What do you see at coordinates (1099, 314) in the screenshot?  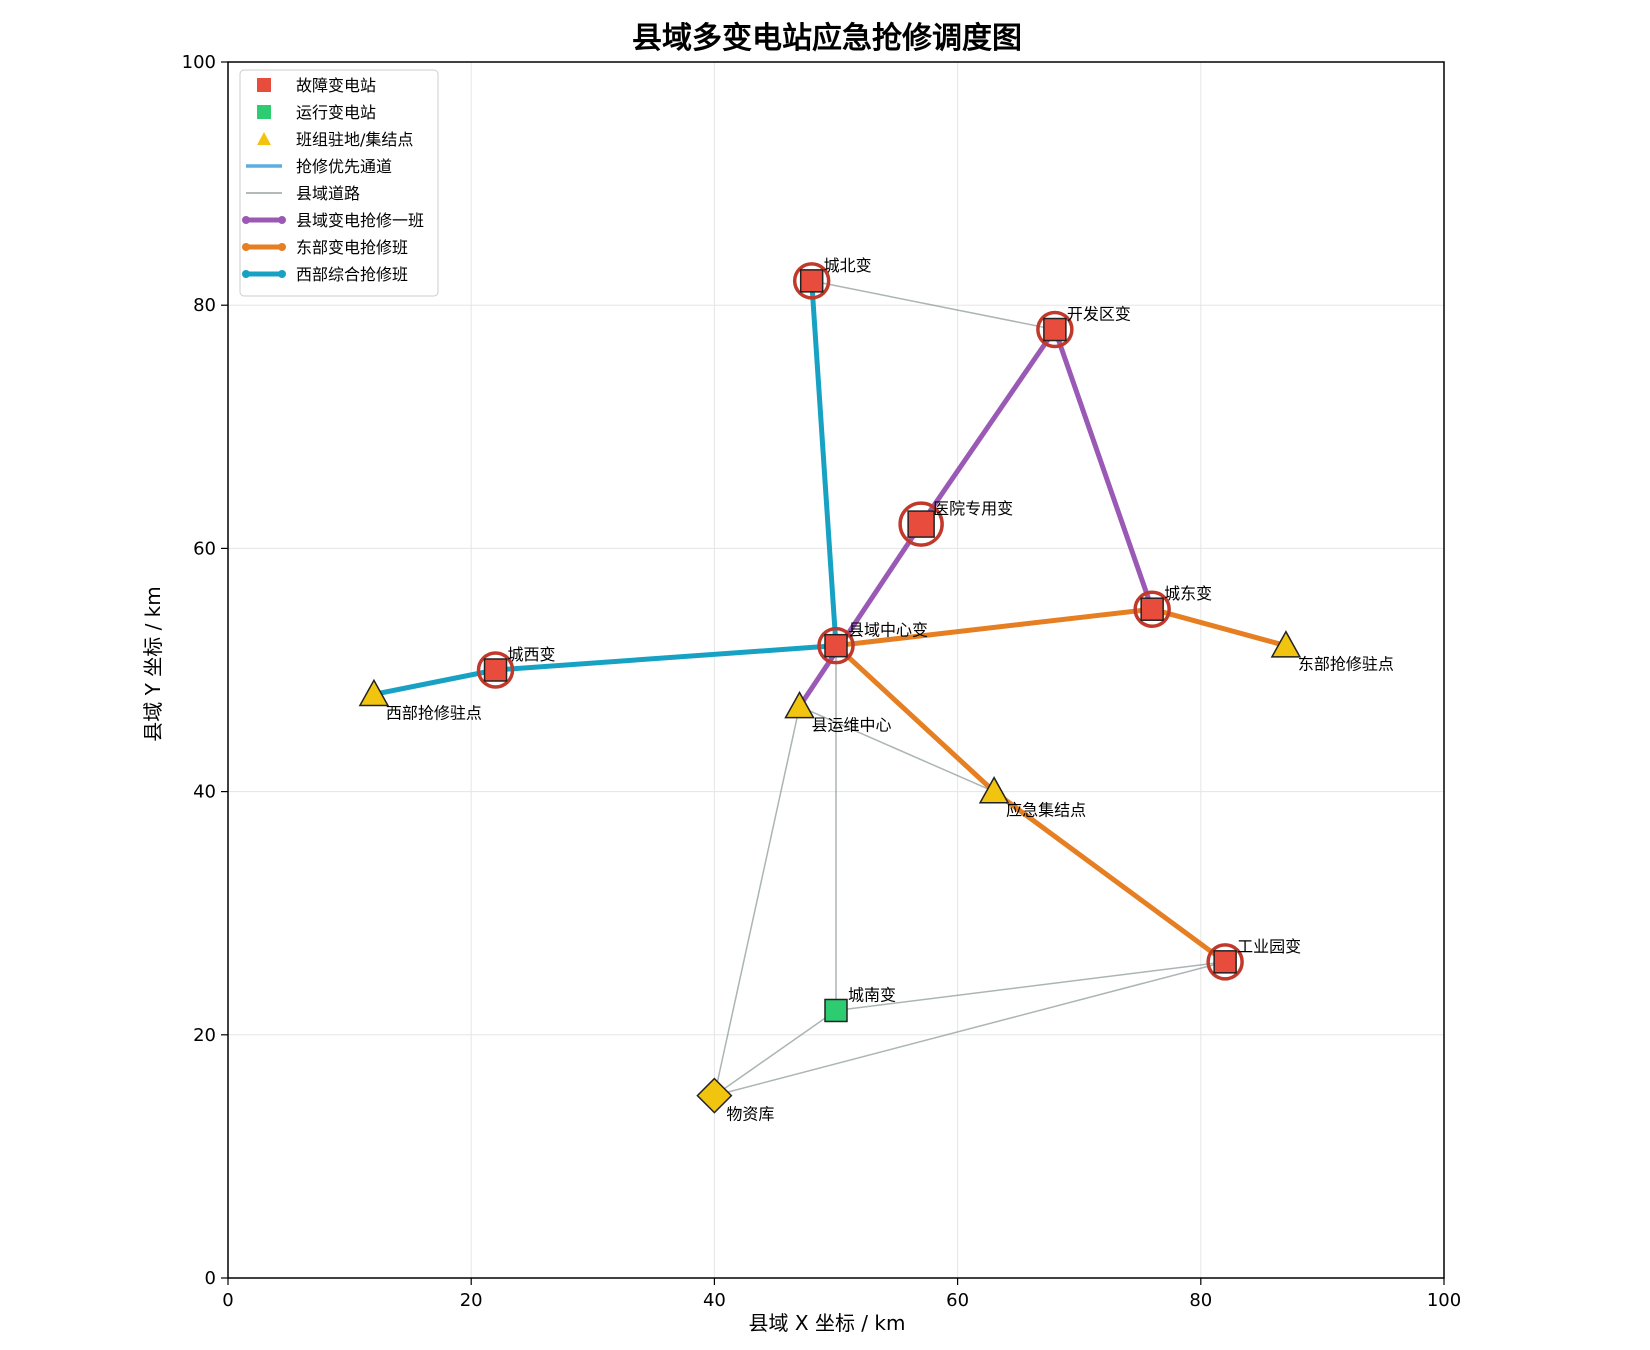 I see `station-label: 开发区变` at bounding box center [1099, 314].